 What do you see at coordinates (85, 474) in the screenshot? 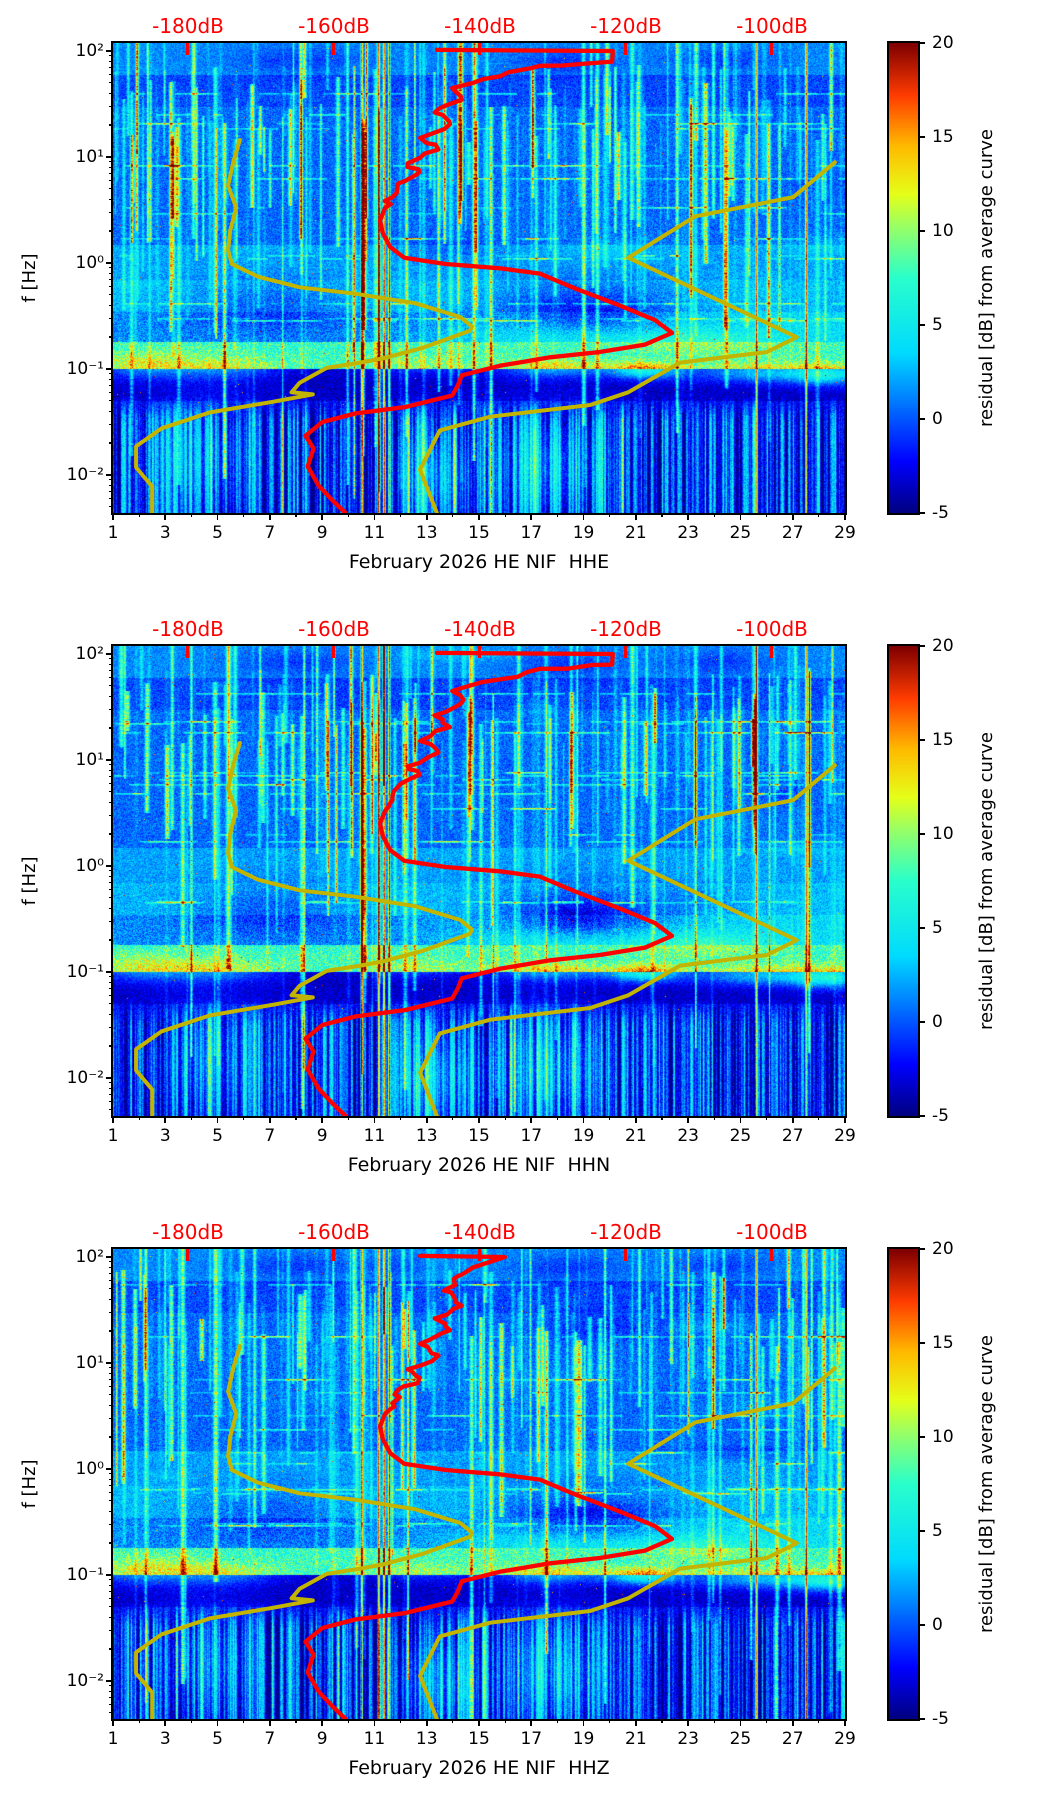
I see `y-tick-label: 10⁻²` at bounding box center [85, 474].